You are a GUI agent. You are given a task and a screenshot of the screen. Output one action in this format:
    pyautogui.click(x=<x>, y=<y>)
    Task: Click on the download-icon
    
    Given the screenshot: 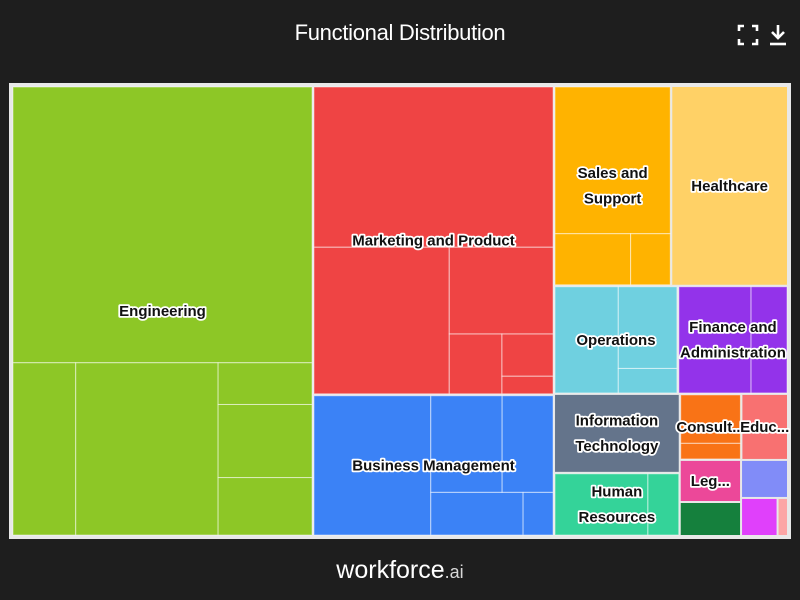 What is the action you would take?
    pyautogui.click(x=778, y=35)
    